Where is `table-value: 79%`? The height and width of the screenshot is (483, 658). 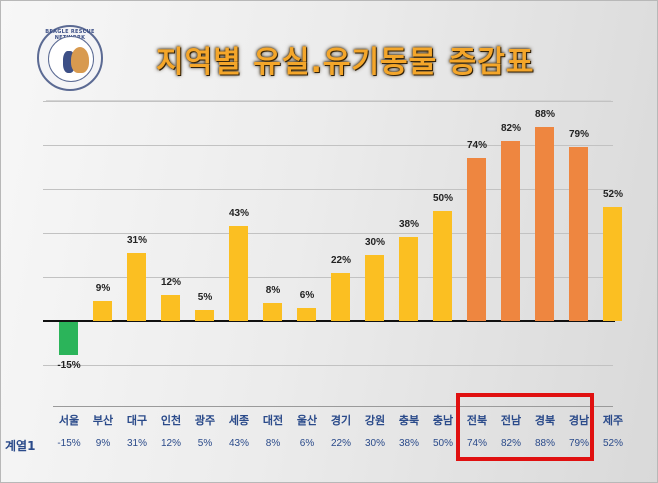 table-value: 79% is located at coordinates (578, 443).